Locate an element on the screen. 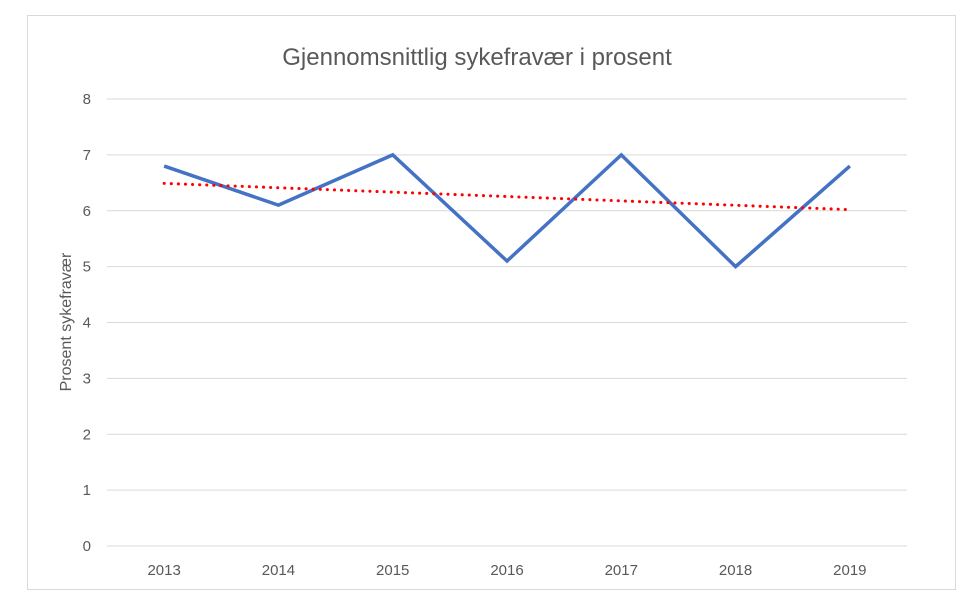  y-tick-label: 0 is located at coordinates (87, 546).